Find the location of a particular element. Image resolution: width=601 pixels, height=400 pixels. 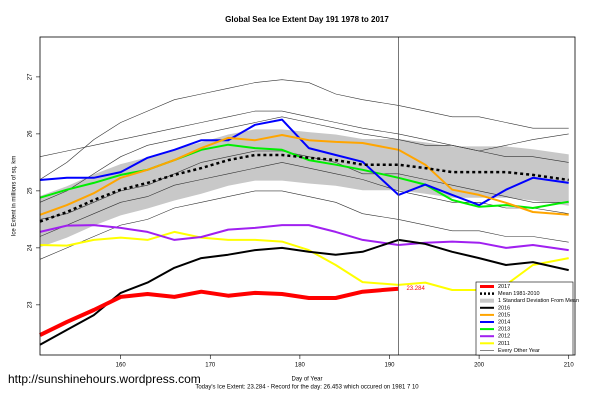

legend-label: Mean 1981-2010 is located at coordinates (519, 294).